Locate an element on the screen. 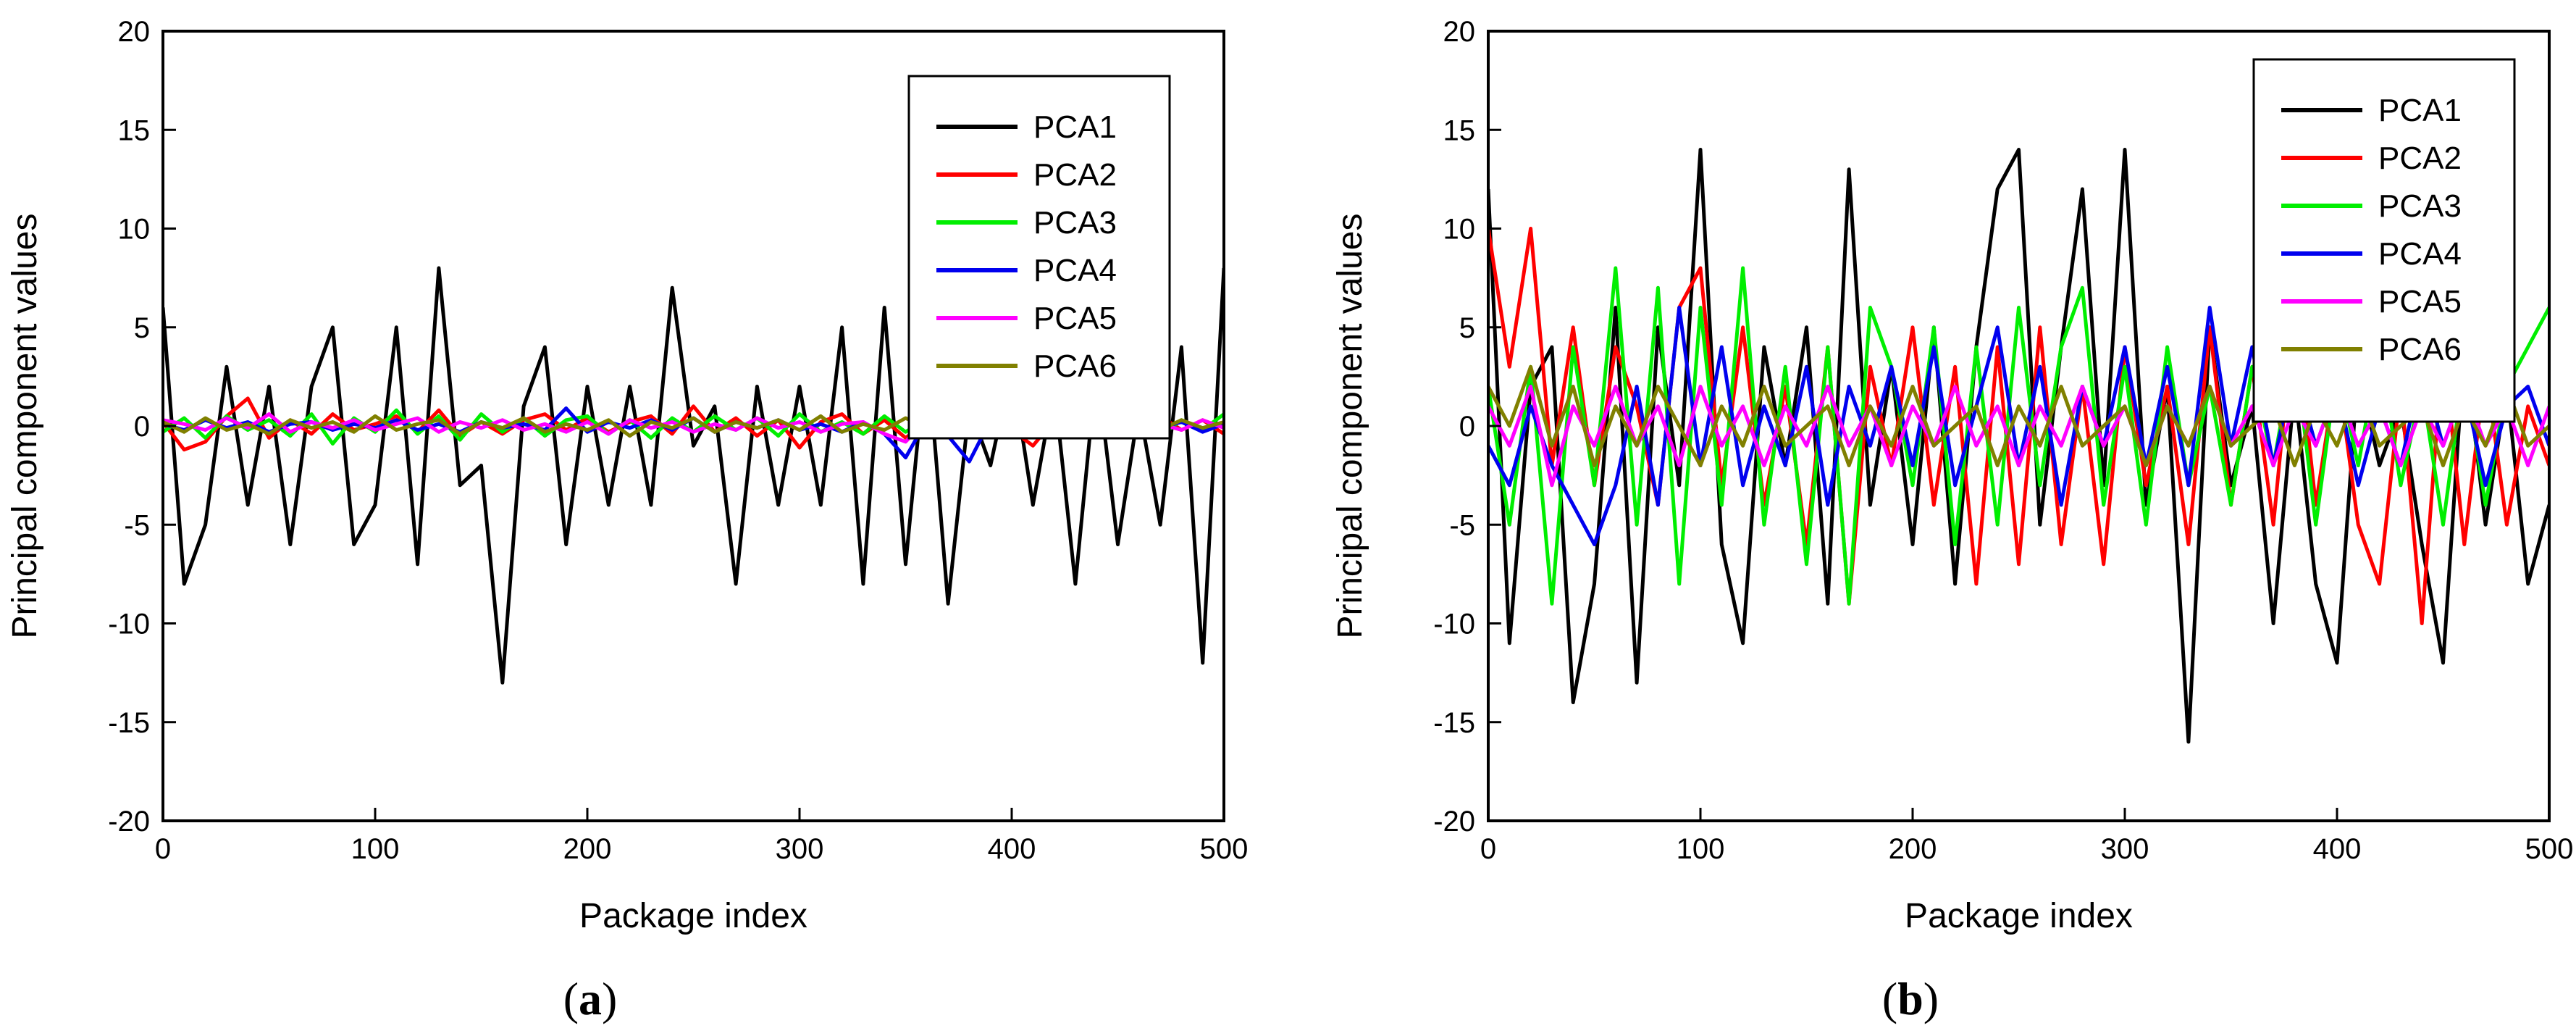 The width and height of the screenshot is (2576, 1036). series-line-pca6 is located at coordinates (2018, 415).